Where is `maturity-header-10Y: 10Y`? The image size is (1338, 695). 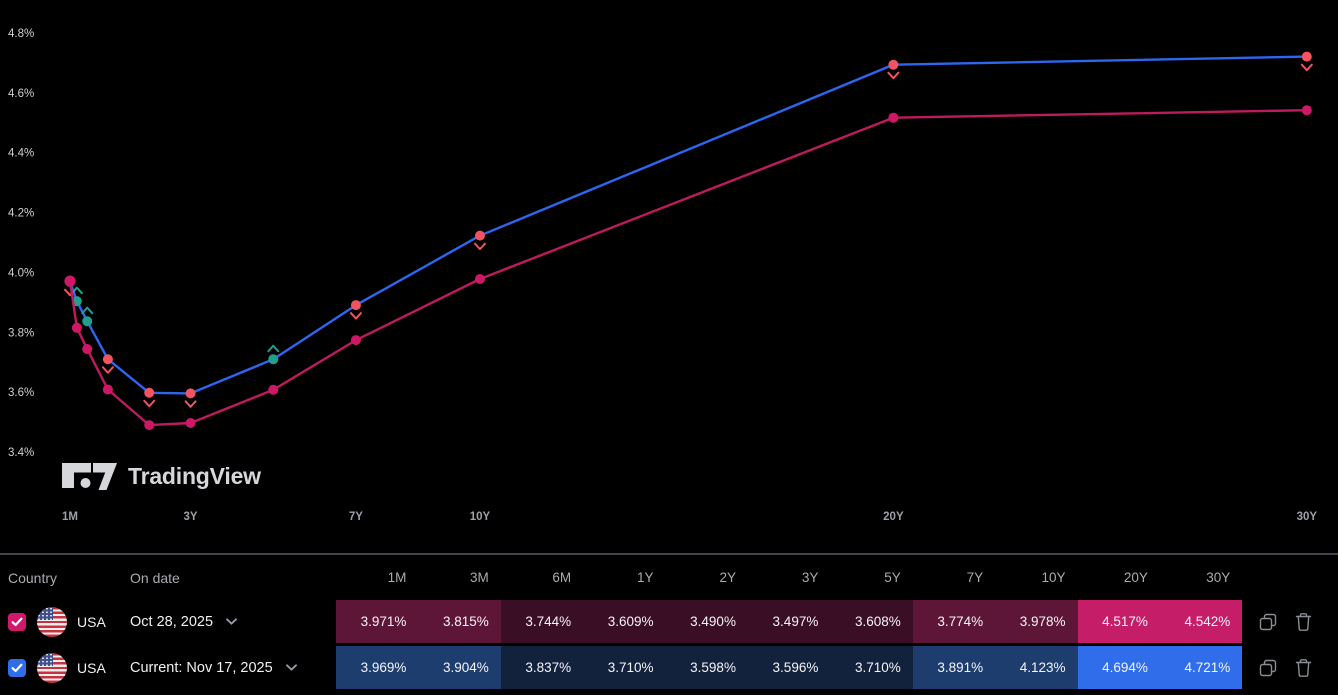 maturity-header-10Y: 10Y is located at coordinates (1053, 577).